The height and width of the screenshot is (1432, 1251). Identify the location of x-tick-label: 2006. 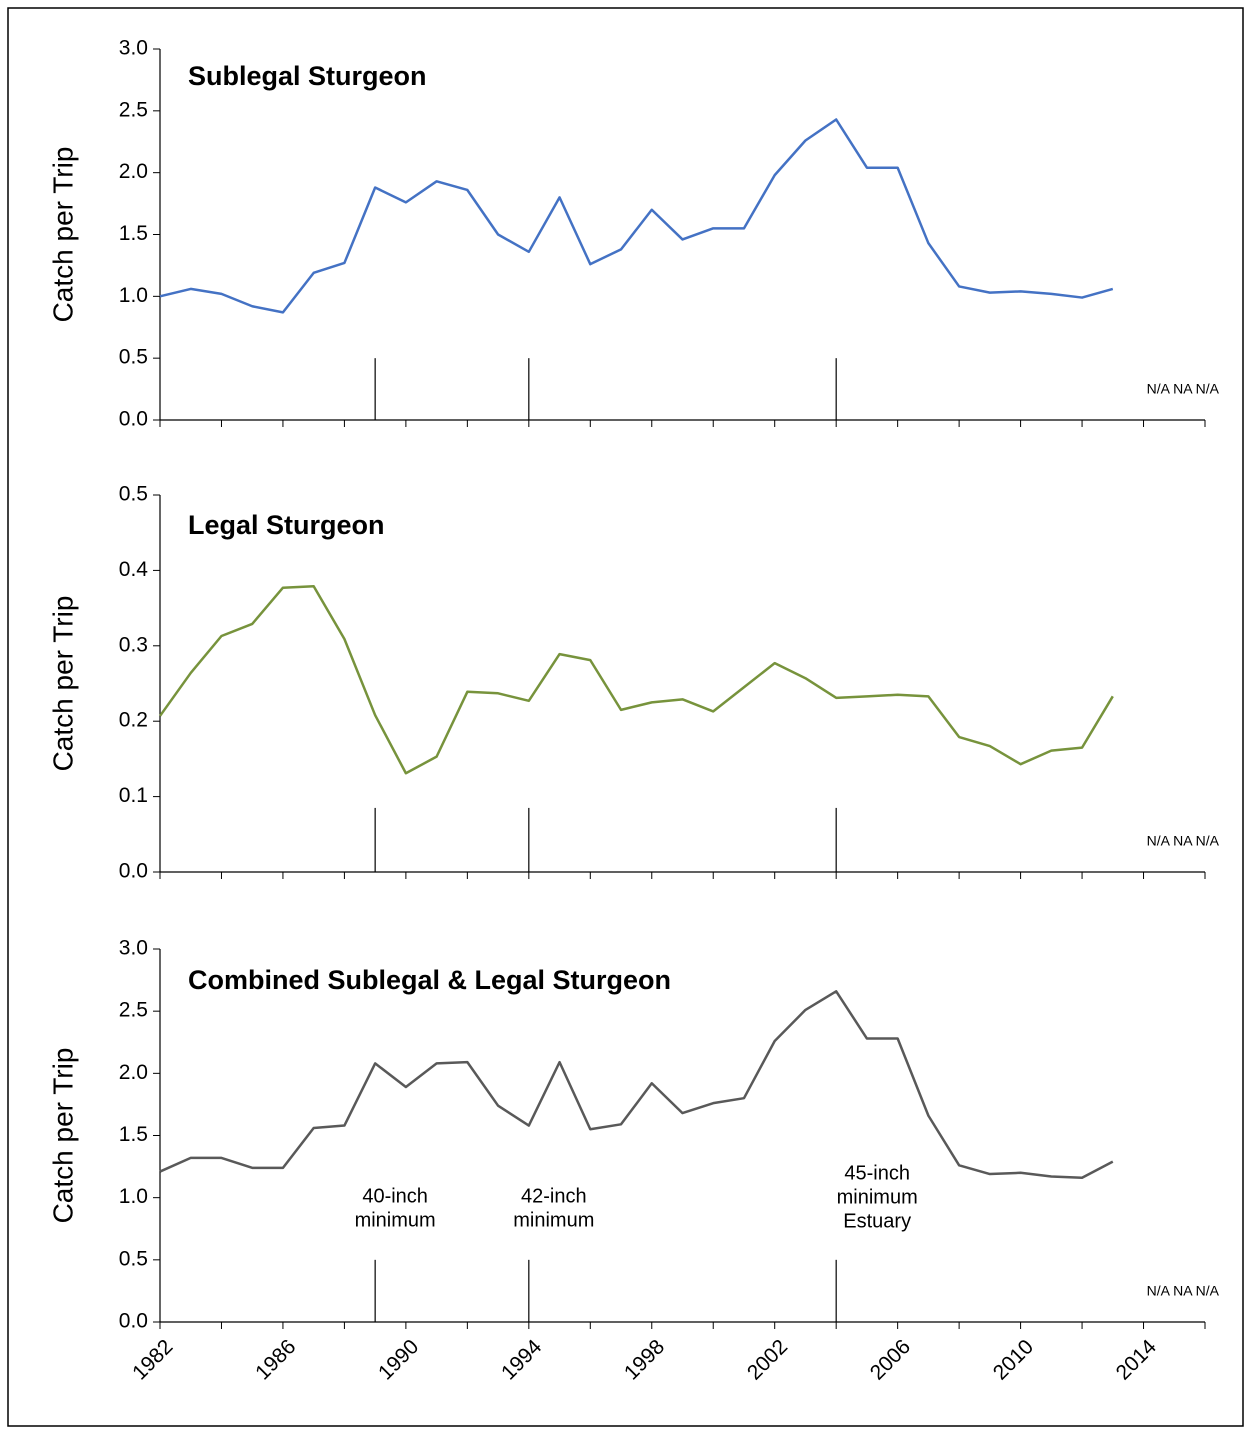
(890, 1359).